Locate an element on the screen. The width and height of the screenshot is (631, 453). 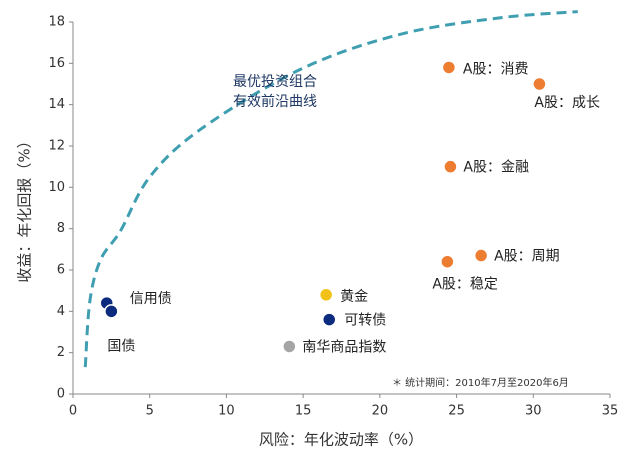
point-label: 南华商品指数 is located at coordinates (344, 347).